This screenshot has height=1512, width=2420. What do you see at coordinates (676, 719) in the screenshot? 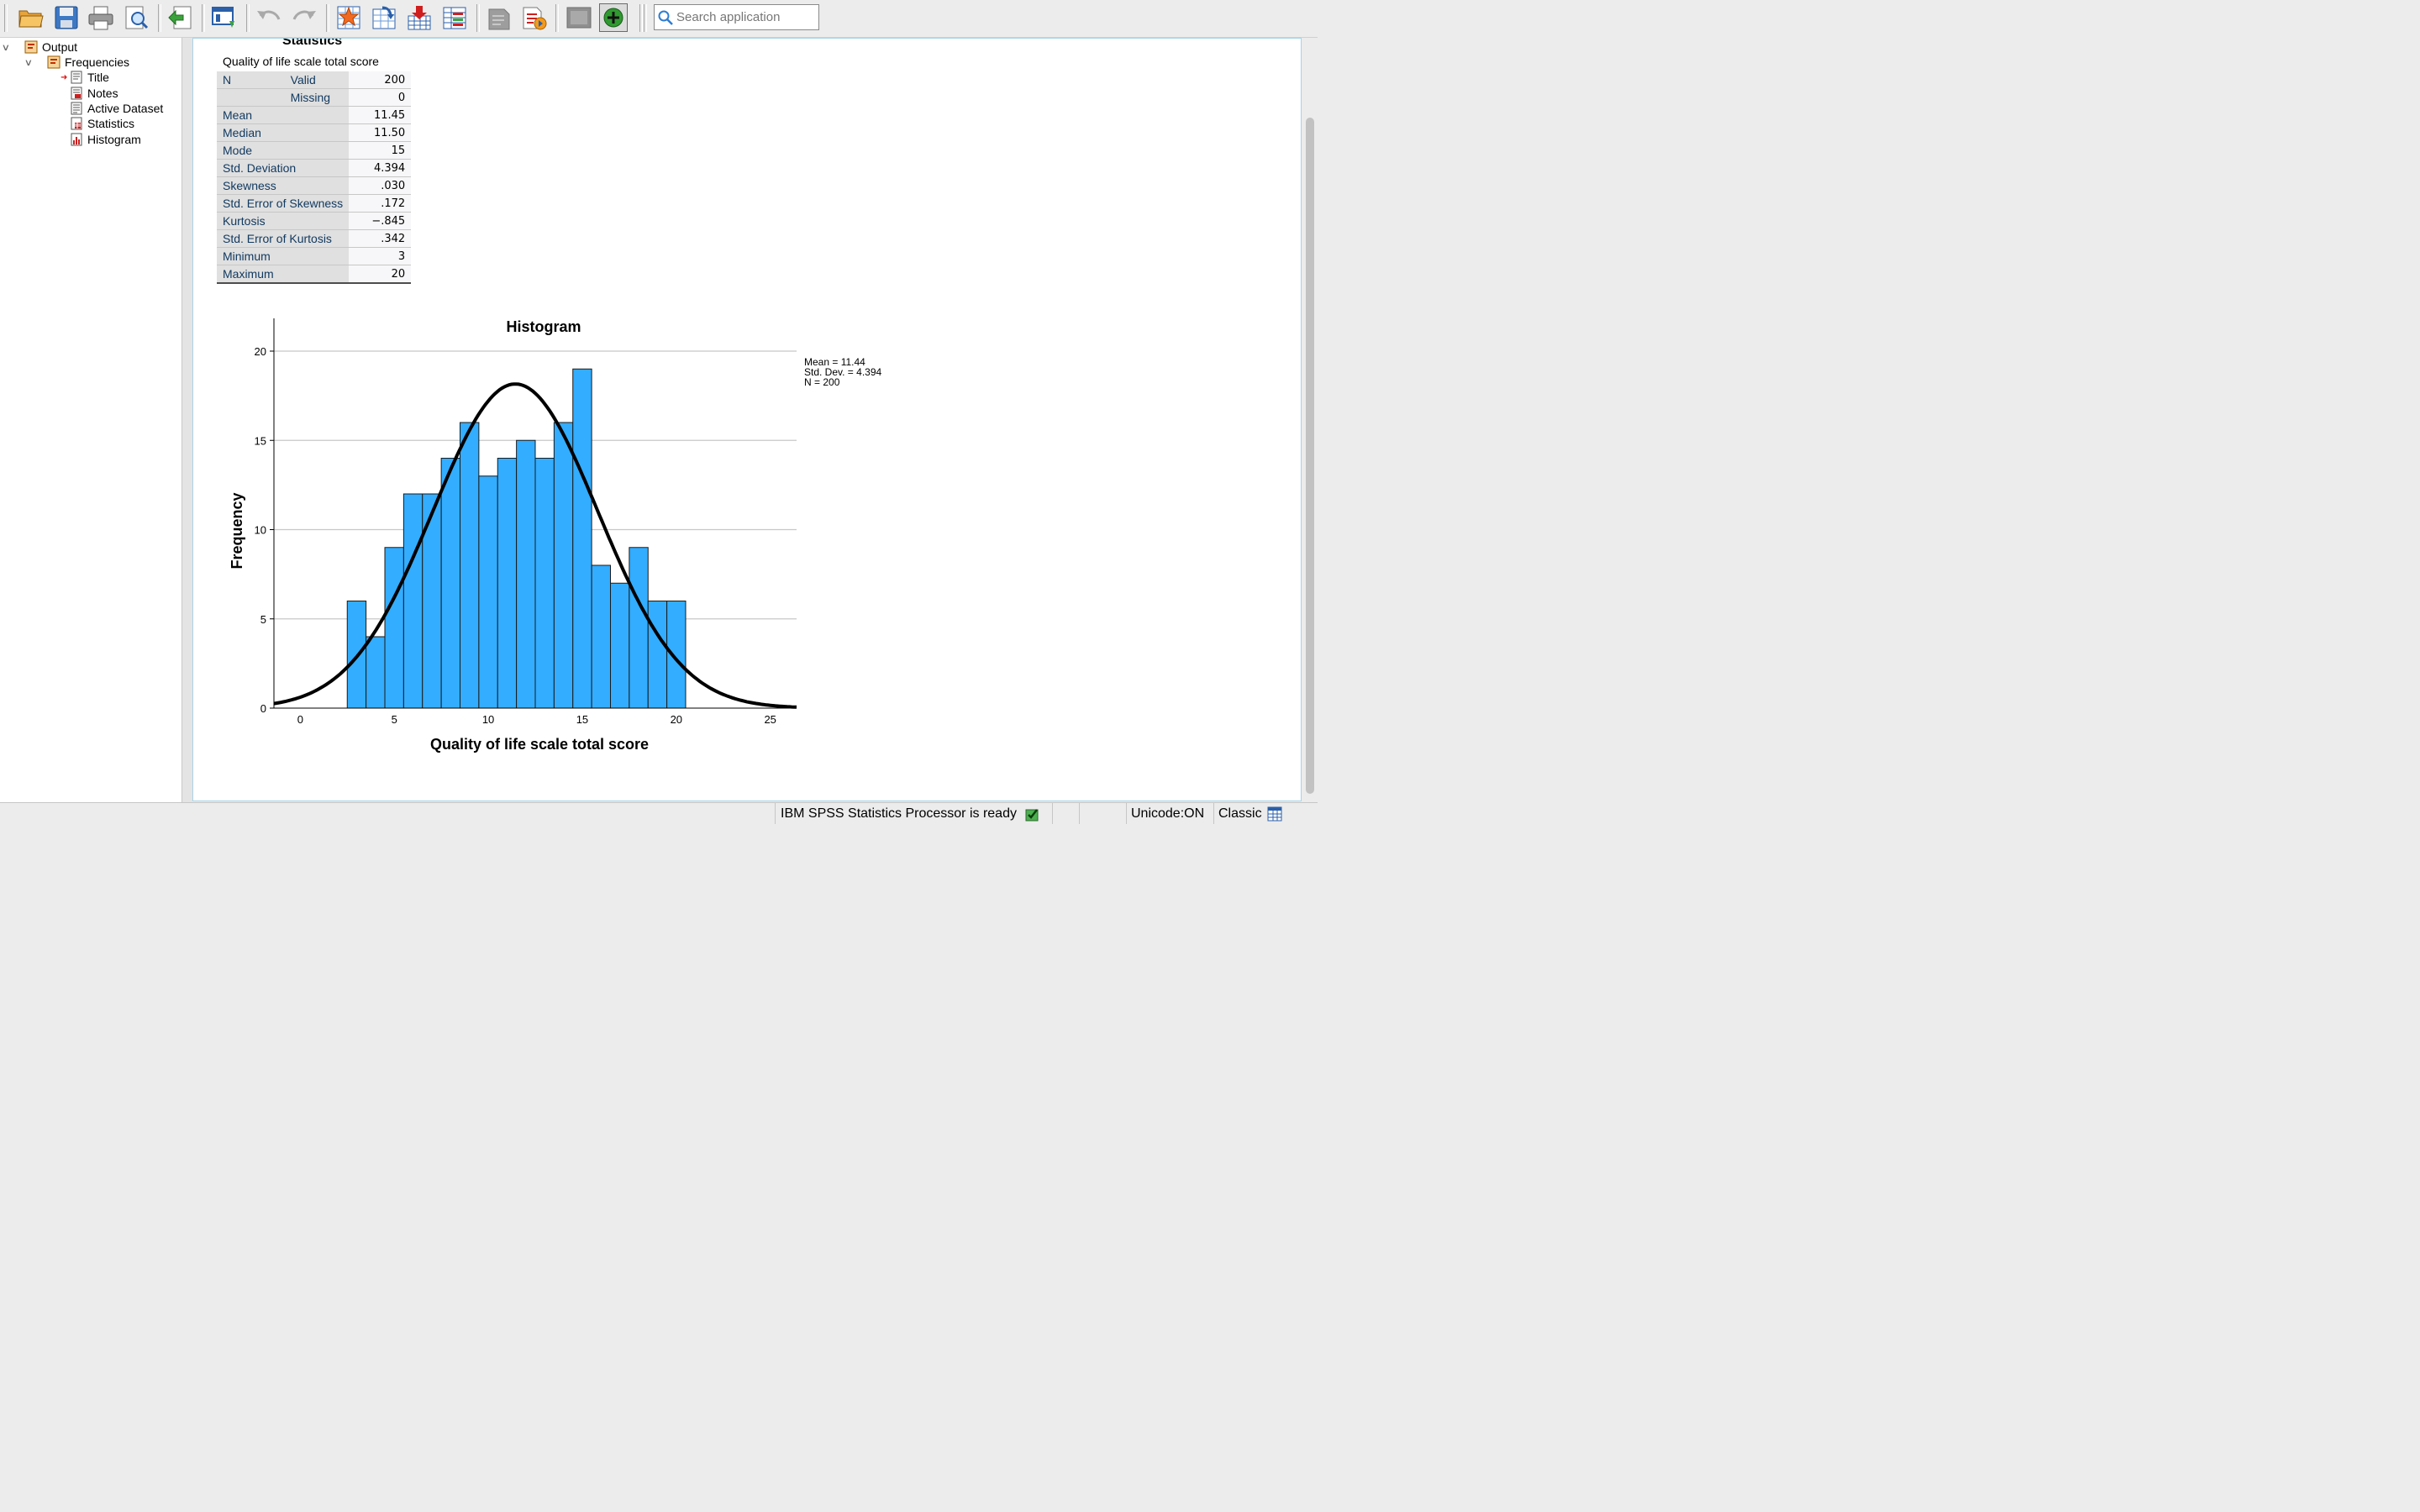
I see `x-tick-label: 20` at bounding box center [676, 719].